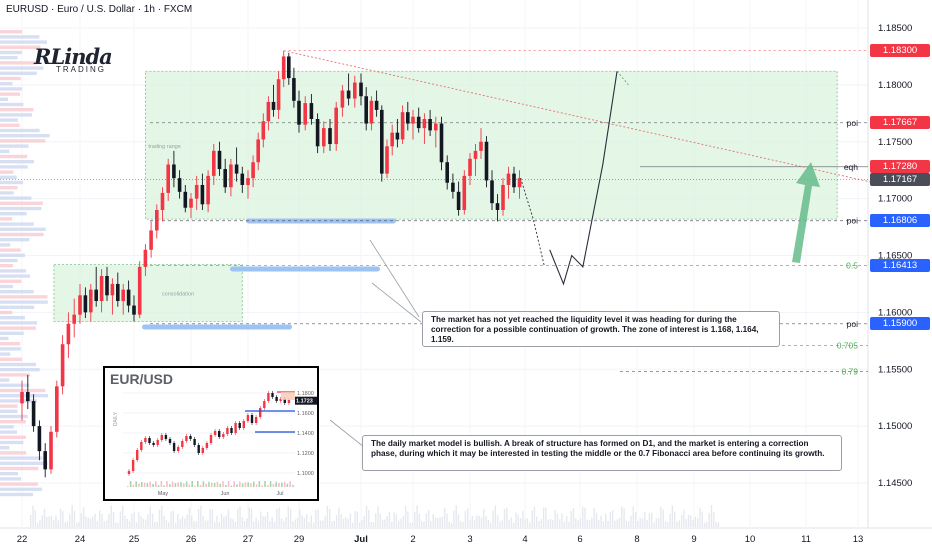  I want to click on x-tick-label: 11, so click(806, 539).